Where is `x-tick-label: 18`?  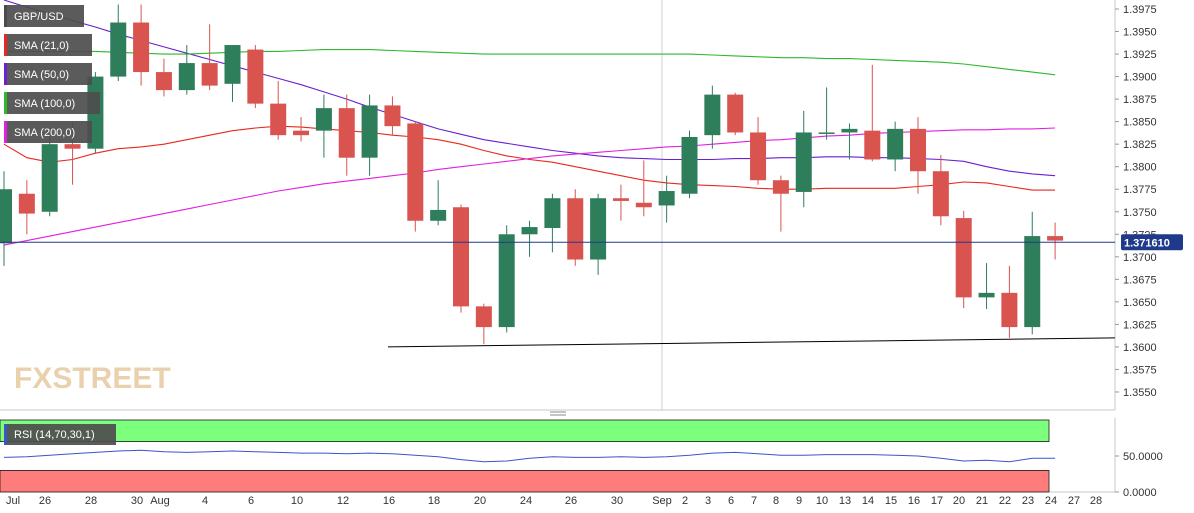
x-tick-label: 18 is located at coordinates (434, 501).